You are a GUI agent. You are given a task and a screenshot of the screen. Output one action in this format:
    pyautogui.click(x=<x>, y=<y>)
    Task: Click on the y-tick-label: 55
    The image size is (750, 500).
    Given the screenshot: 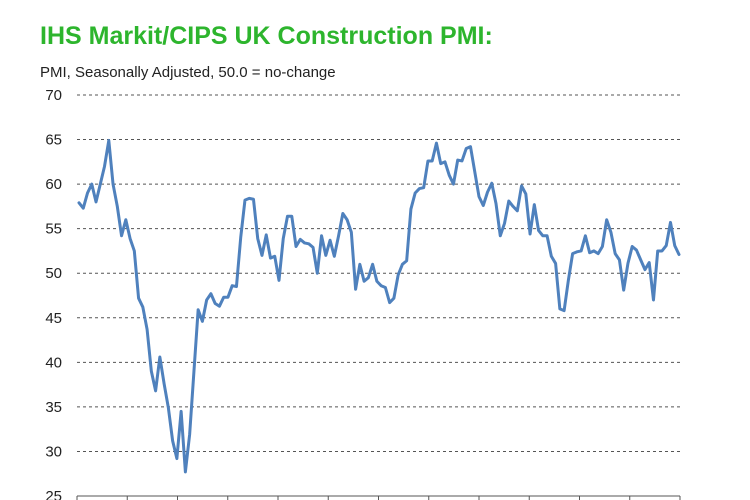 What is the action you would take?
    pyautogui.click(x=53, y=229)
    